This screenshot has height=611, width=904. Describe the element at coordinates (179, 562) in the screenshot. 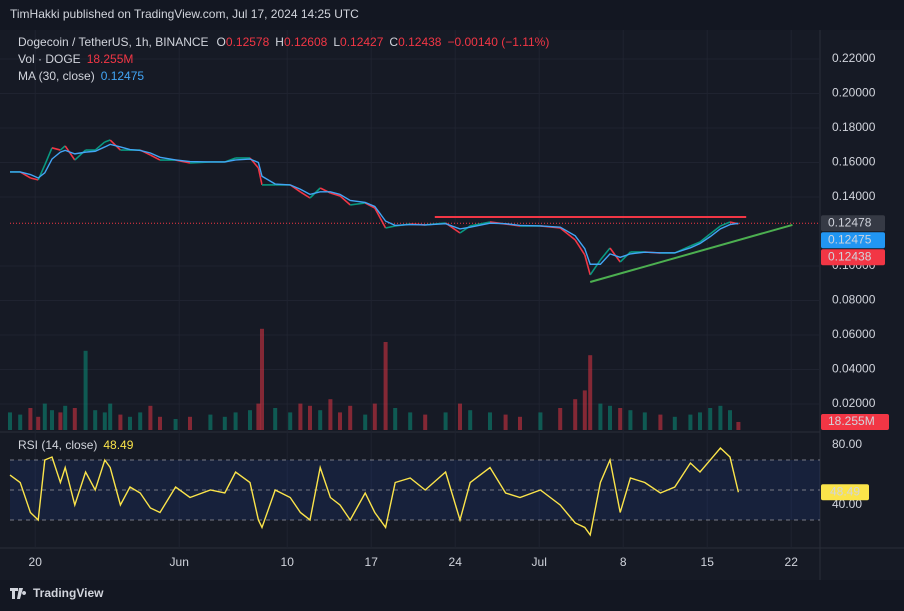

I see `x-tick-label: Jun` at that location.